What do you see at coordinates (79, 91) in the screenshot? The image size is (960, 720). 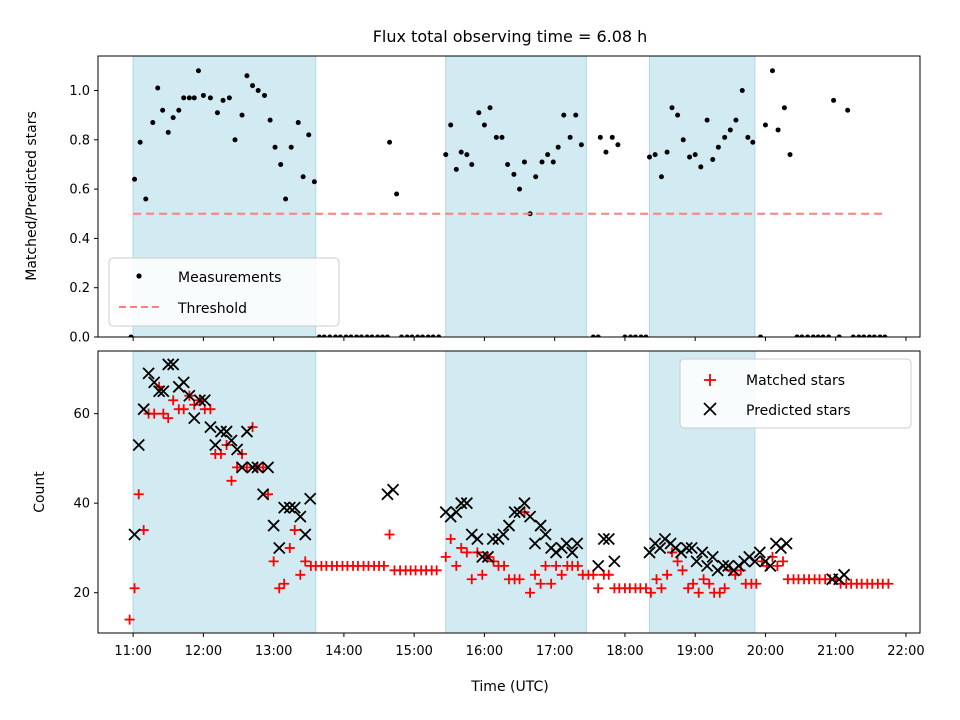 I see `top-y-tick-label-5: 1.0` at bounding box center [79, 91].